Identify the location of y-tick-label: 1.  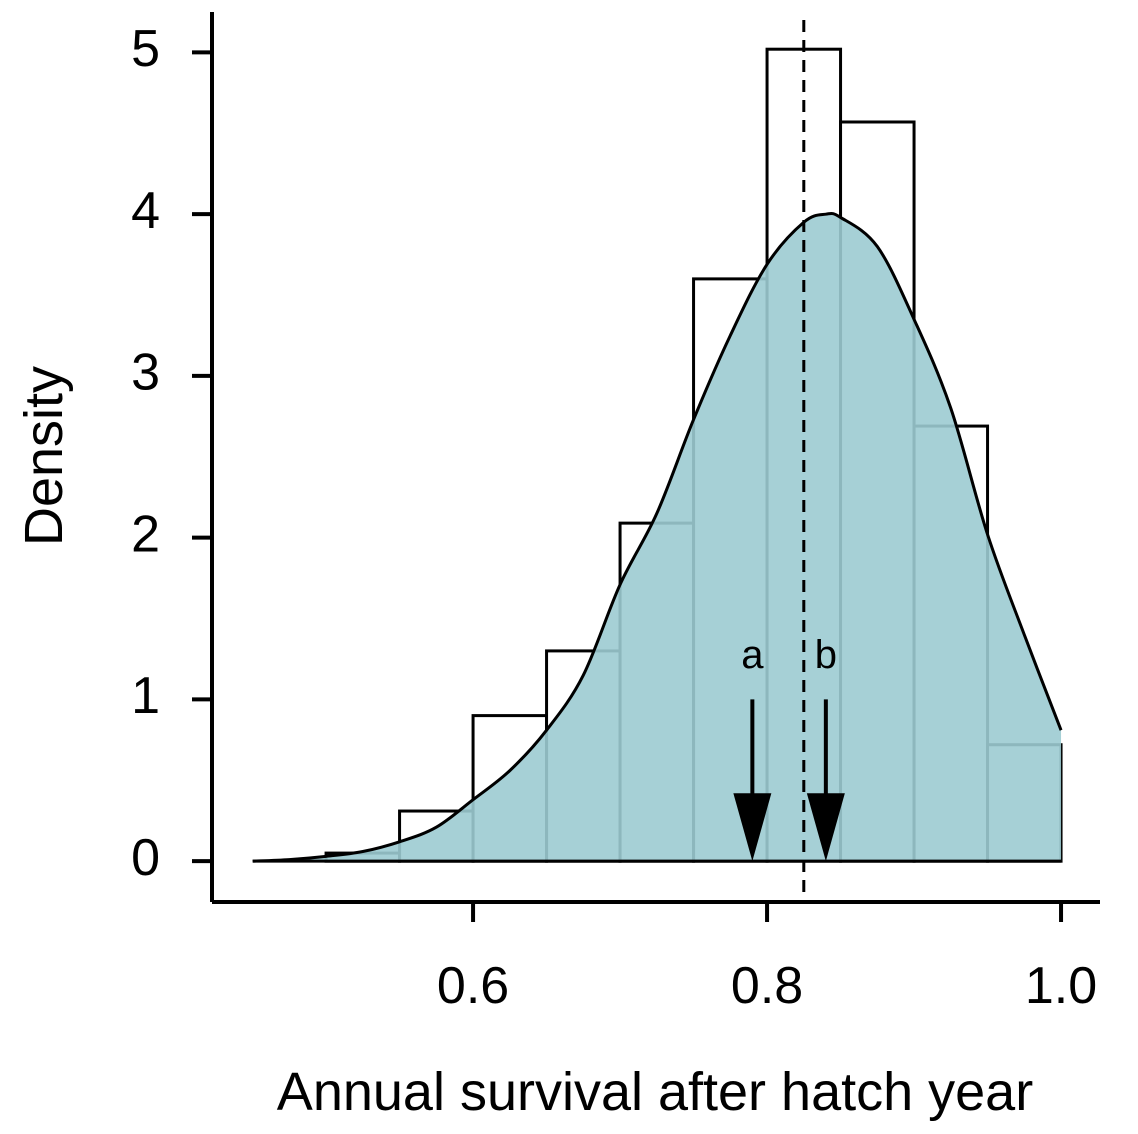
(145, 696).